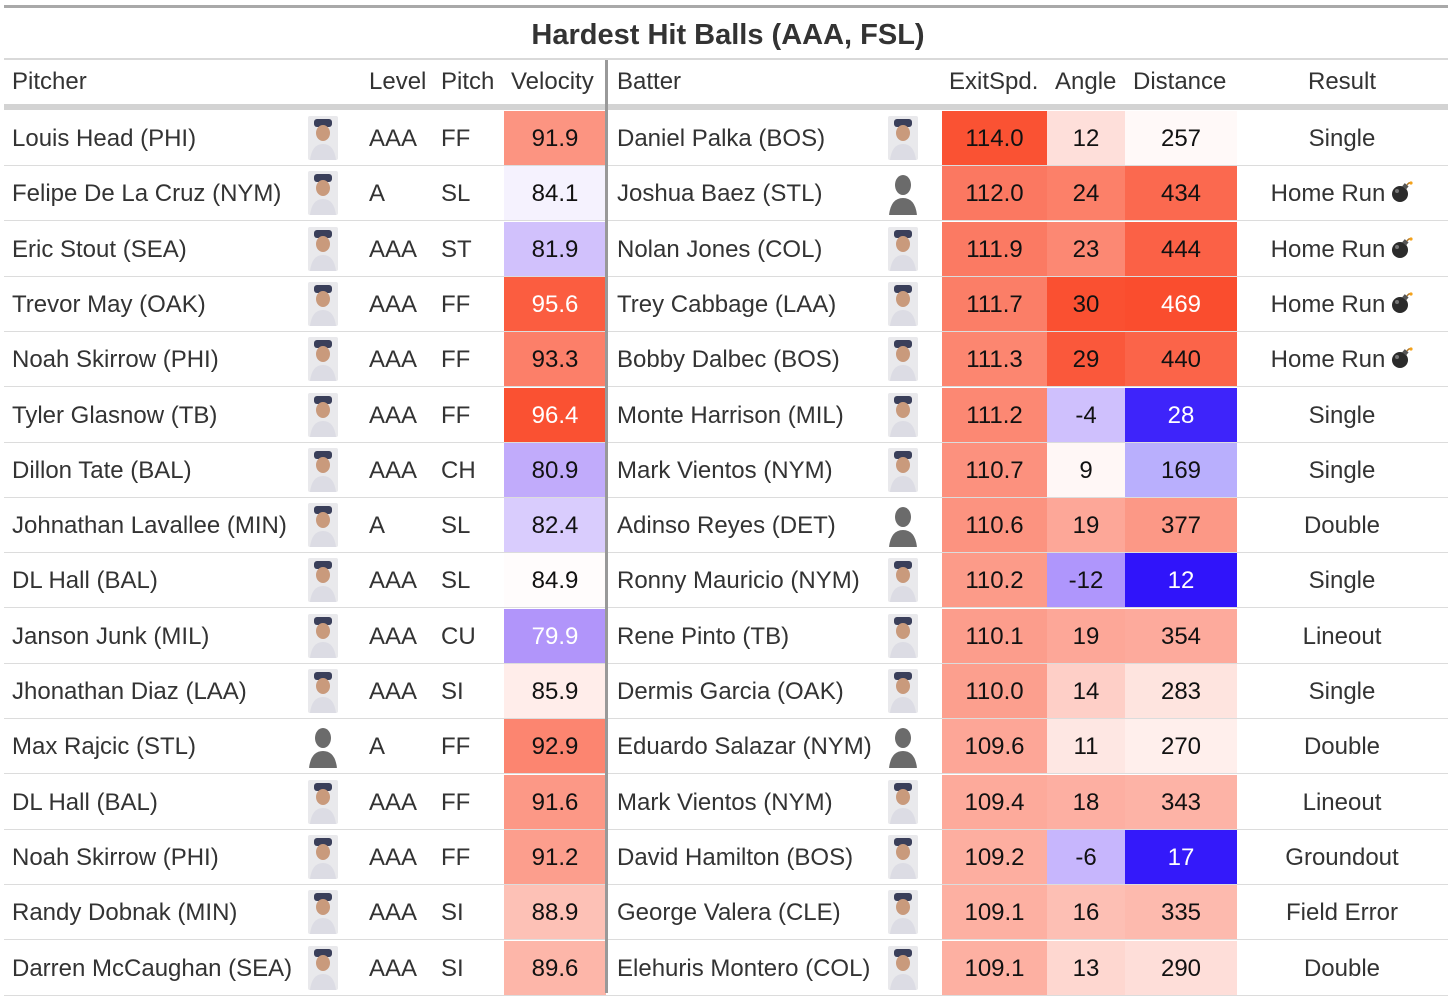 This screenshot has width=1456, height=997. Describe the element at coordinates (994, 801) in the screenshot. I see `exit-speed-cell: 109.4` at that location.